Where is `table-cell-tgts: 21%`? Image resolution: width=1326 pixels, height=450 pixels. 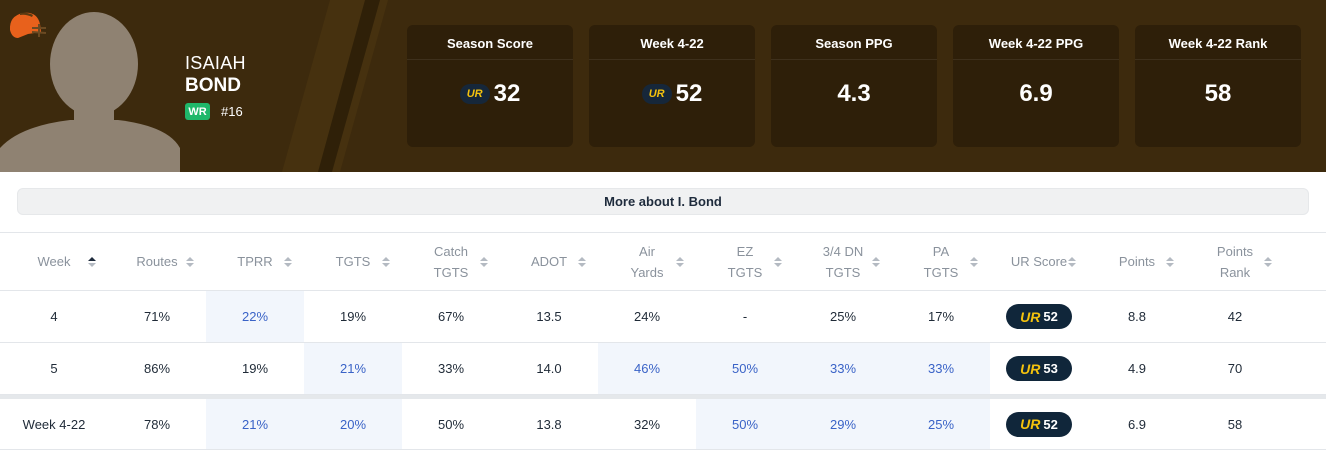 table-cell-tgts: 21% is located at coordinates (353, 368).